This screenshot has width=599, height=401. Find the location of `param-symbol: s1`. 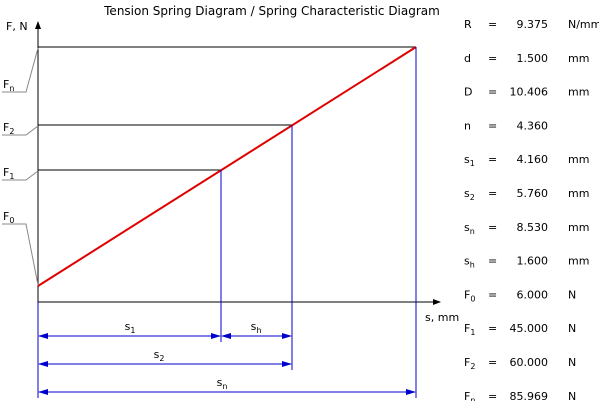

param-symbol: s1 is located at coordinates (469, 160).